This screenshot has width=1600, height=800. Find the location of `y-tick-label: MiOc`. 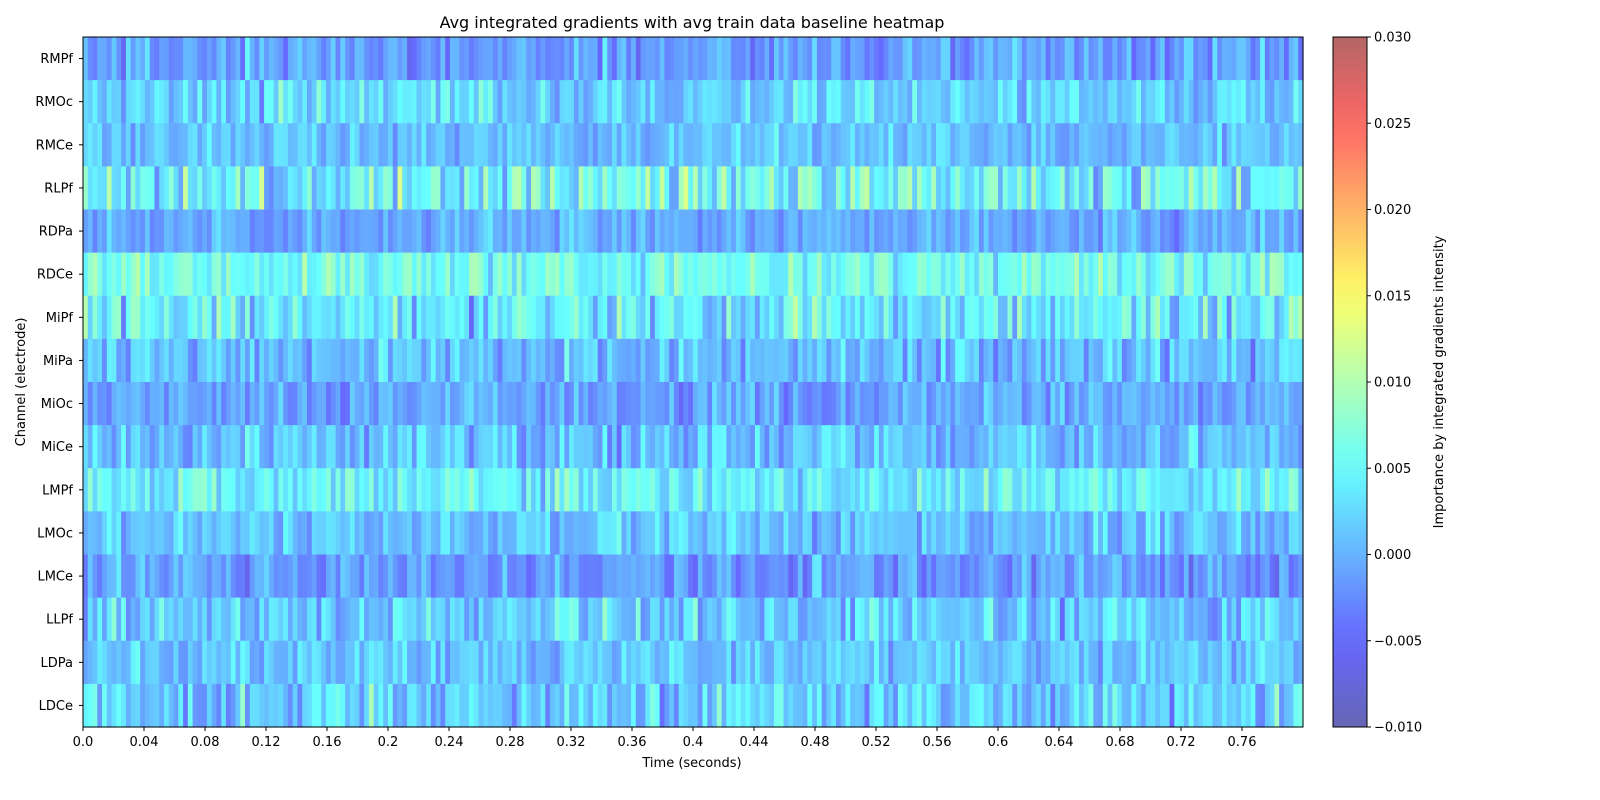

y-tick-label: MiOc is located at coordinates (57, 404).